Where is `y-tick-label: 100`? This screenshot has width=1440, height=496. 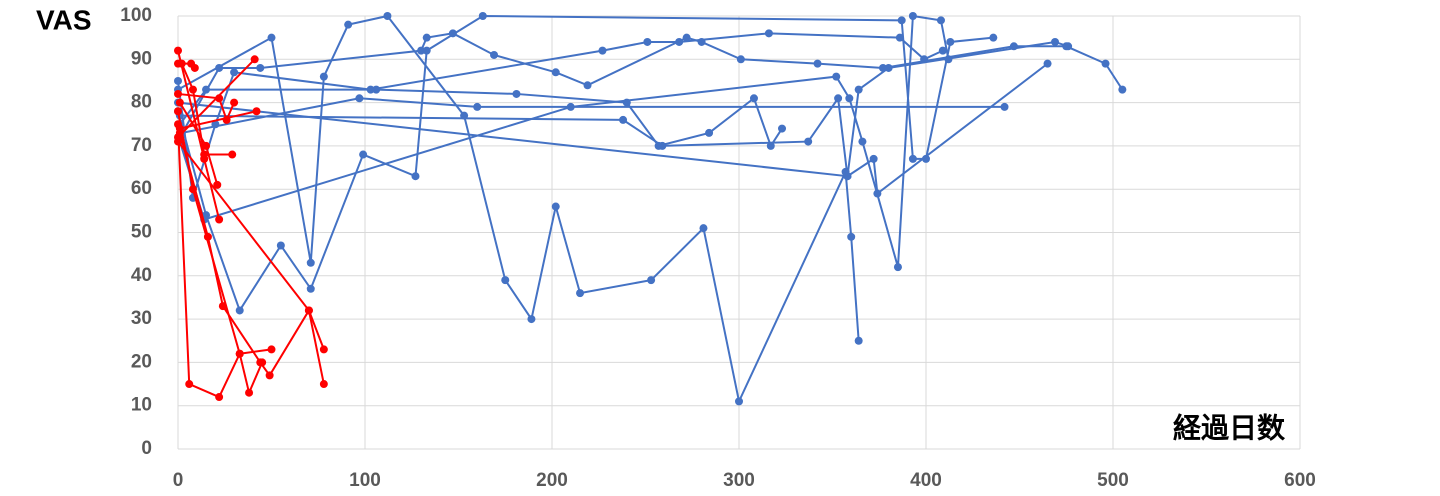
y-tick-label: 100 is located at coordinates (136, 15).